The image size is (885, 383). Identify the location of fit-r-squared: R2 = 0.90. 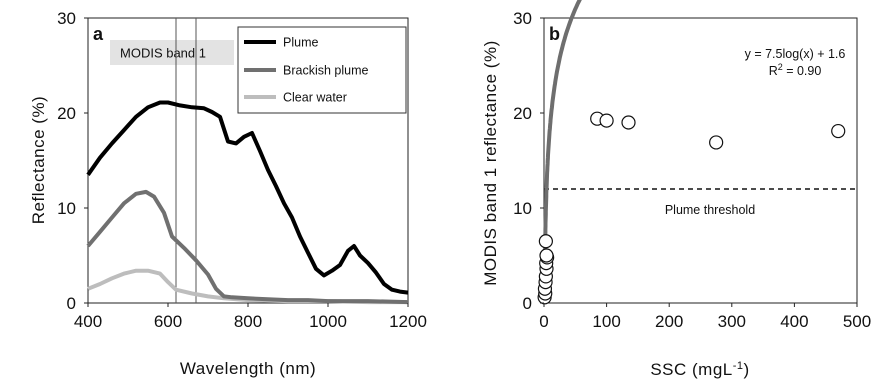
(795, 70).